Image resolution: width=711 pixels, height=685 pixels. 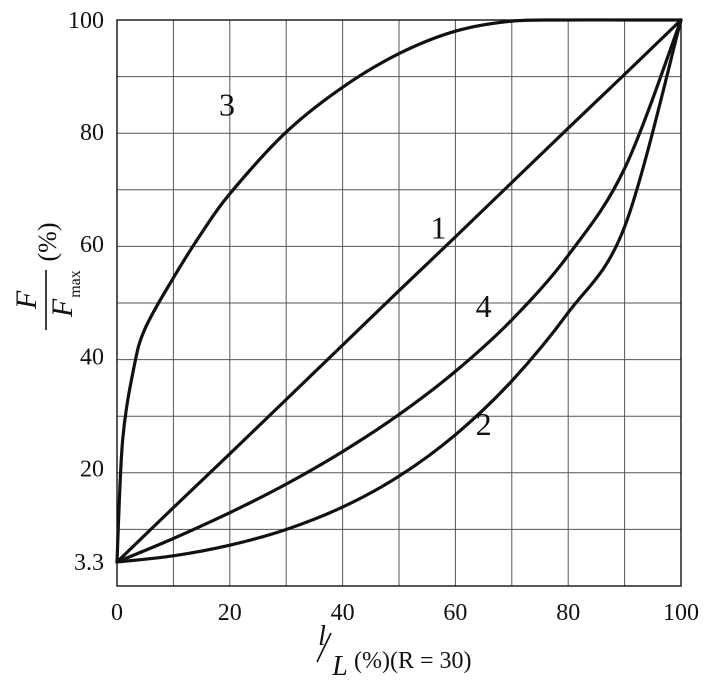 What do you see at coordinates (339, 666) in the screenshot?
I see `x-label-denominator: L` at bounding box center [339, 666].